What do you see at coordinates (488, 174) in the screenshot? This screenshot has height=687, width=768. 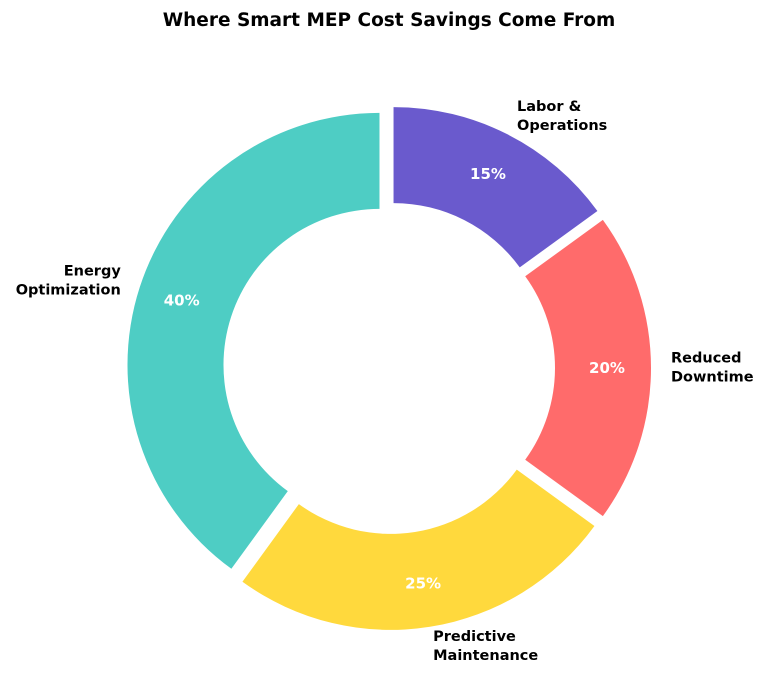 I see `slice-value-label-labor-and-operations: 15%` at bounding box center [488, 174].